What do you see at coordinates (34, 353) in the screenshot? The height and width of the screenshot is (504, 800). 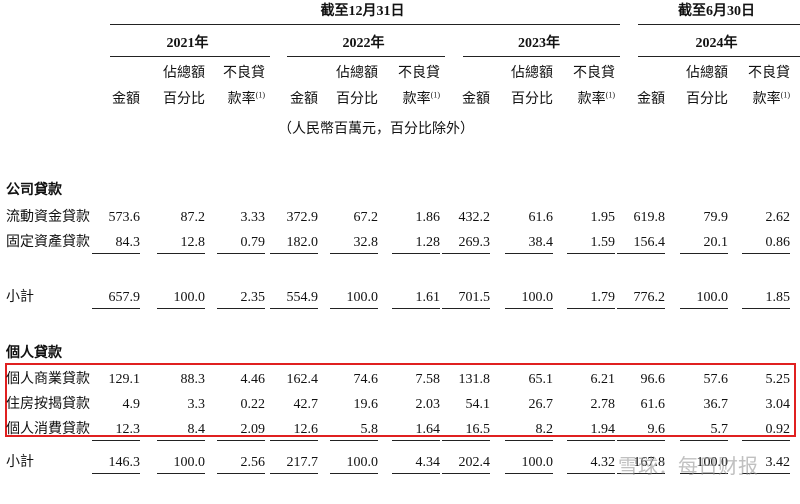 I see `section-title: 個人貸款` at bounding box center [34, 353].